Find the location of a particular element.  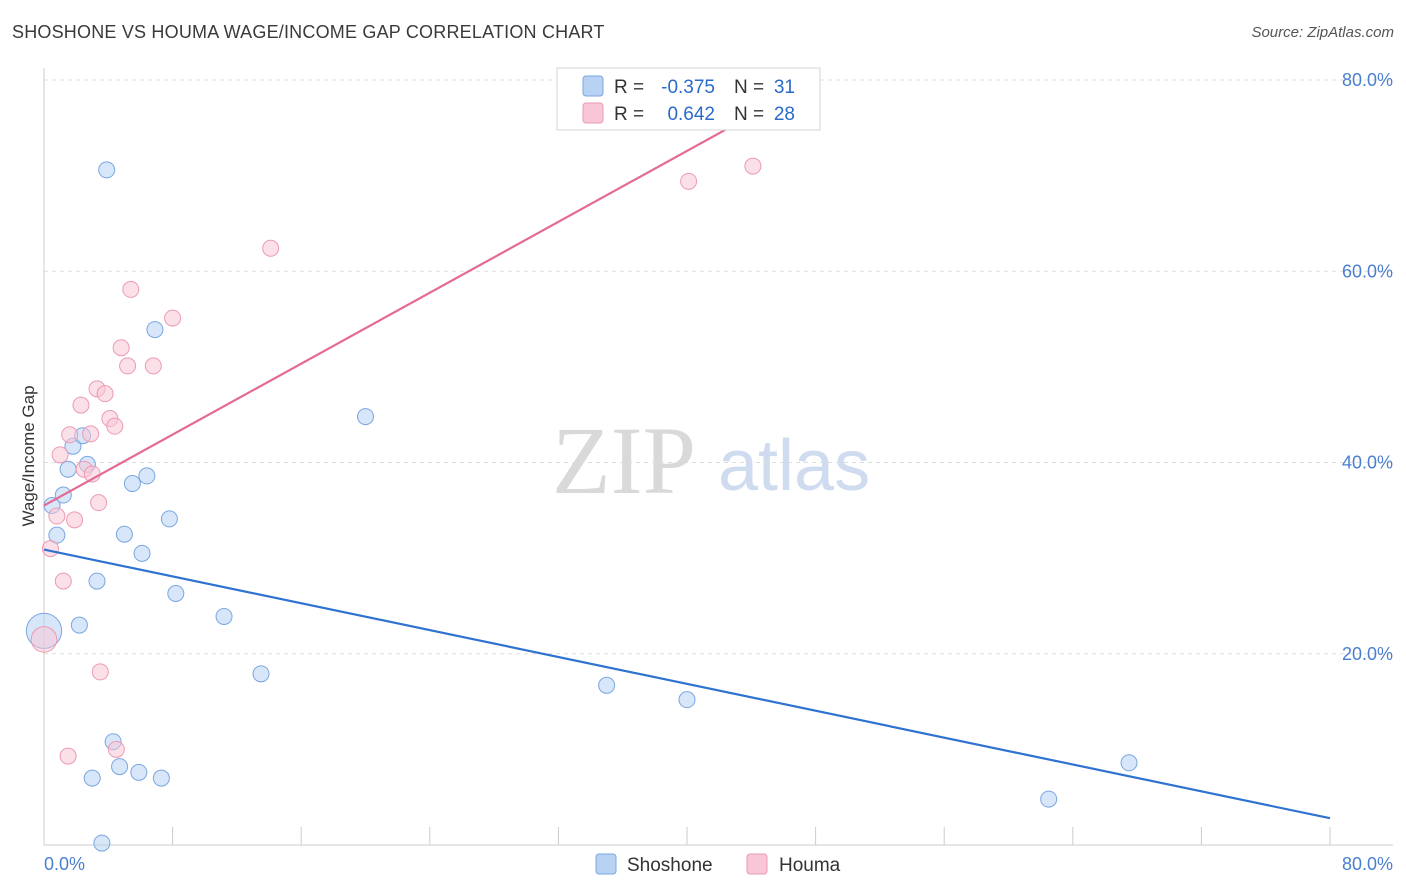

stats-legend-swatch-shoshone is located at coordinates (593, 86).